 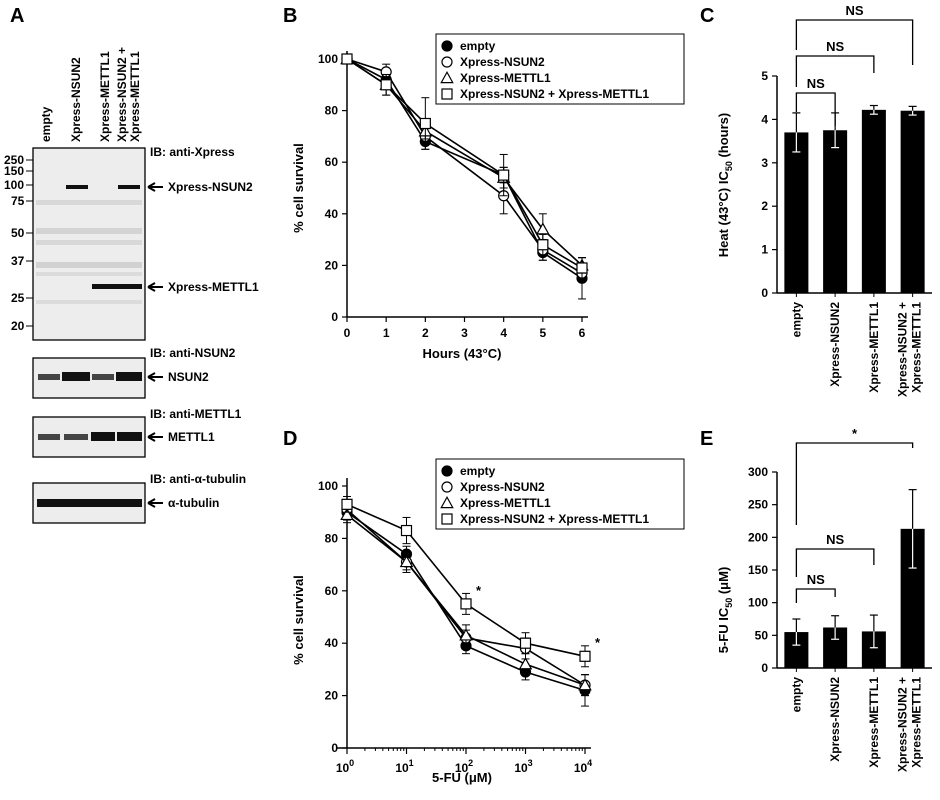 I want to click on mw-marker-37: 37, so click(x=18, y=261).